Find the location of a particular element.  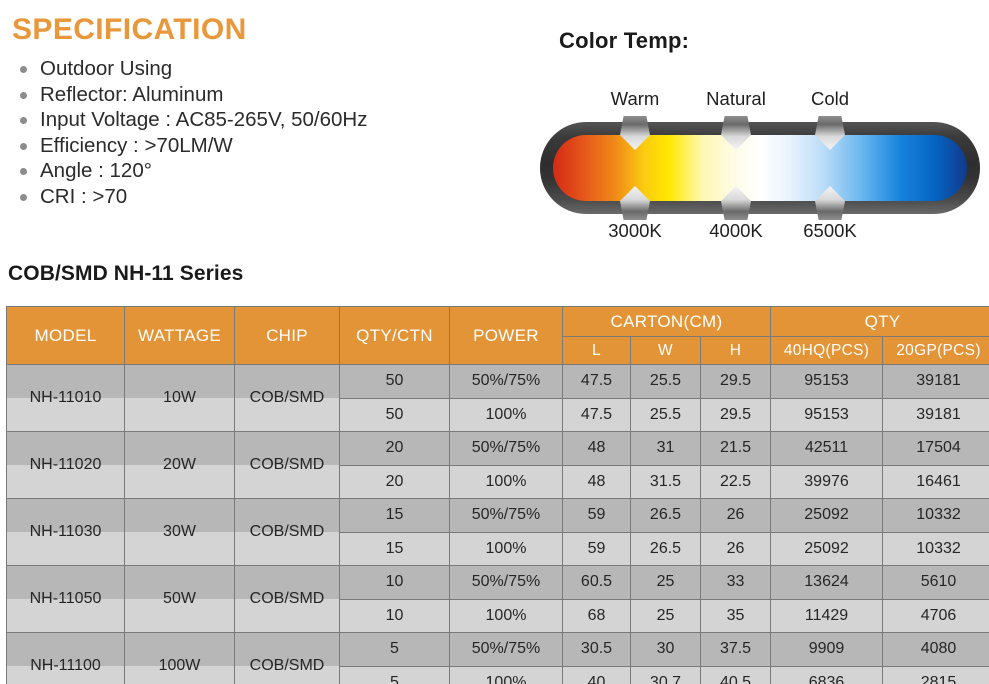

color-temp-label: Warm is located at coordinates (635, 98).